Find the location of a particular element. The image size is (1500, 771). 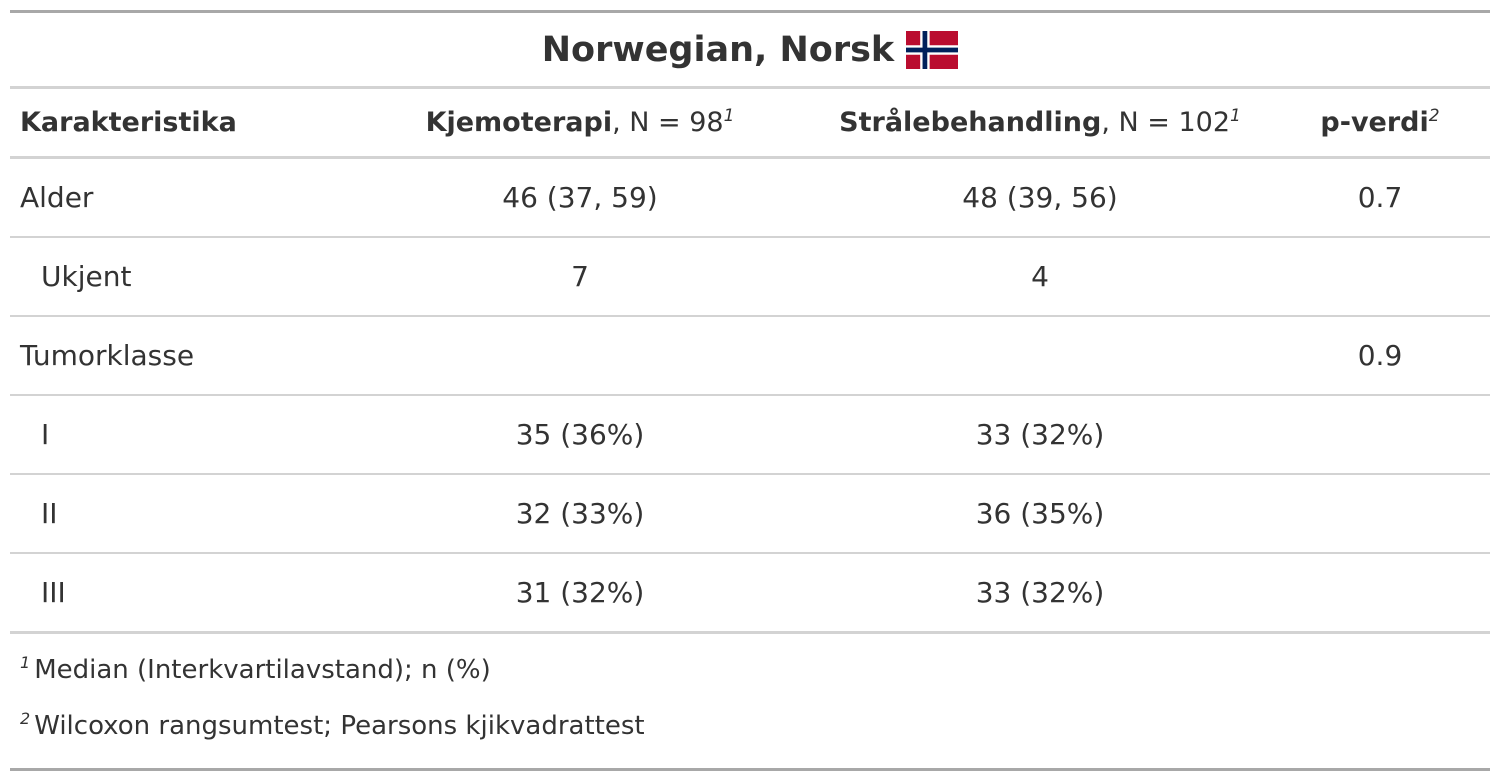

table-row: Alder 46 (37, 59) 48 (39, 56) 0.7 is located at coordinates (750, 197).